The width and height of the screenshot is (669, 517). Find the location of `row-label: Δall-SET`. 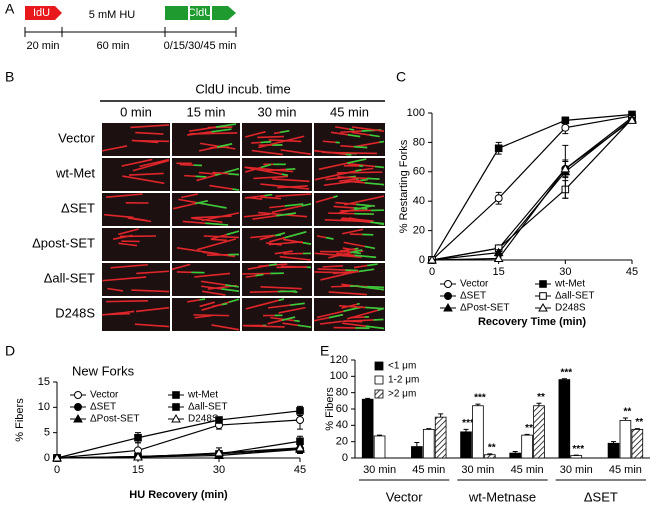

row-label: Δall-SET is located at coordinates (69, 277).